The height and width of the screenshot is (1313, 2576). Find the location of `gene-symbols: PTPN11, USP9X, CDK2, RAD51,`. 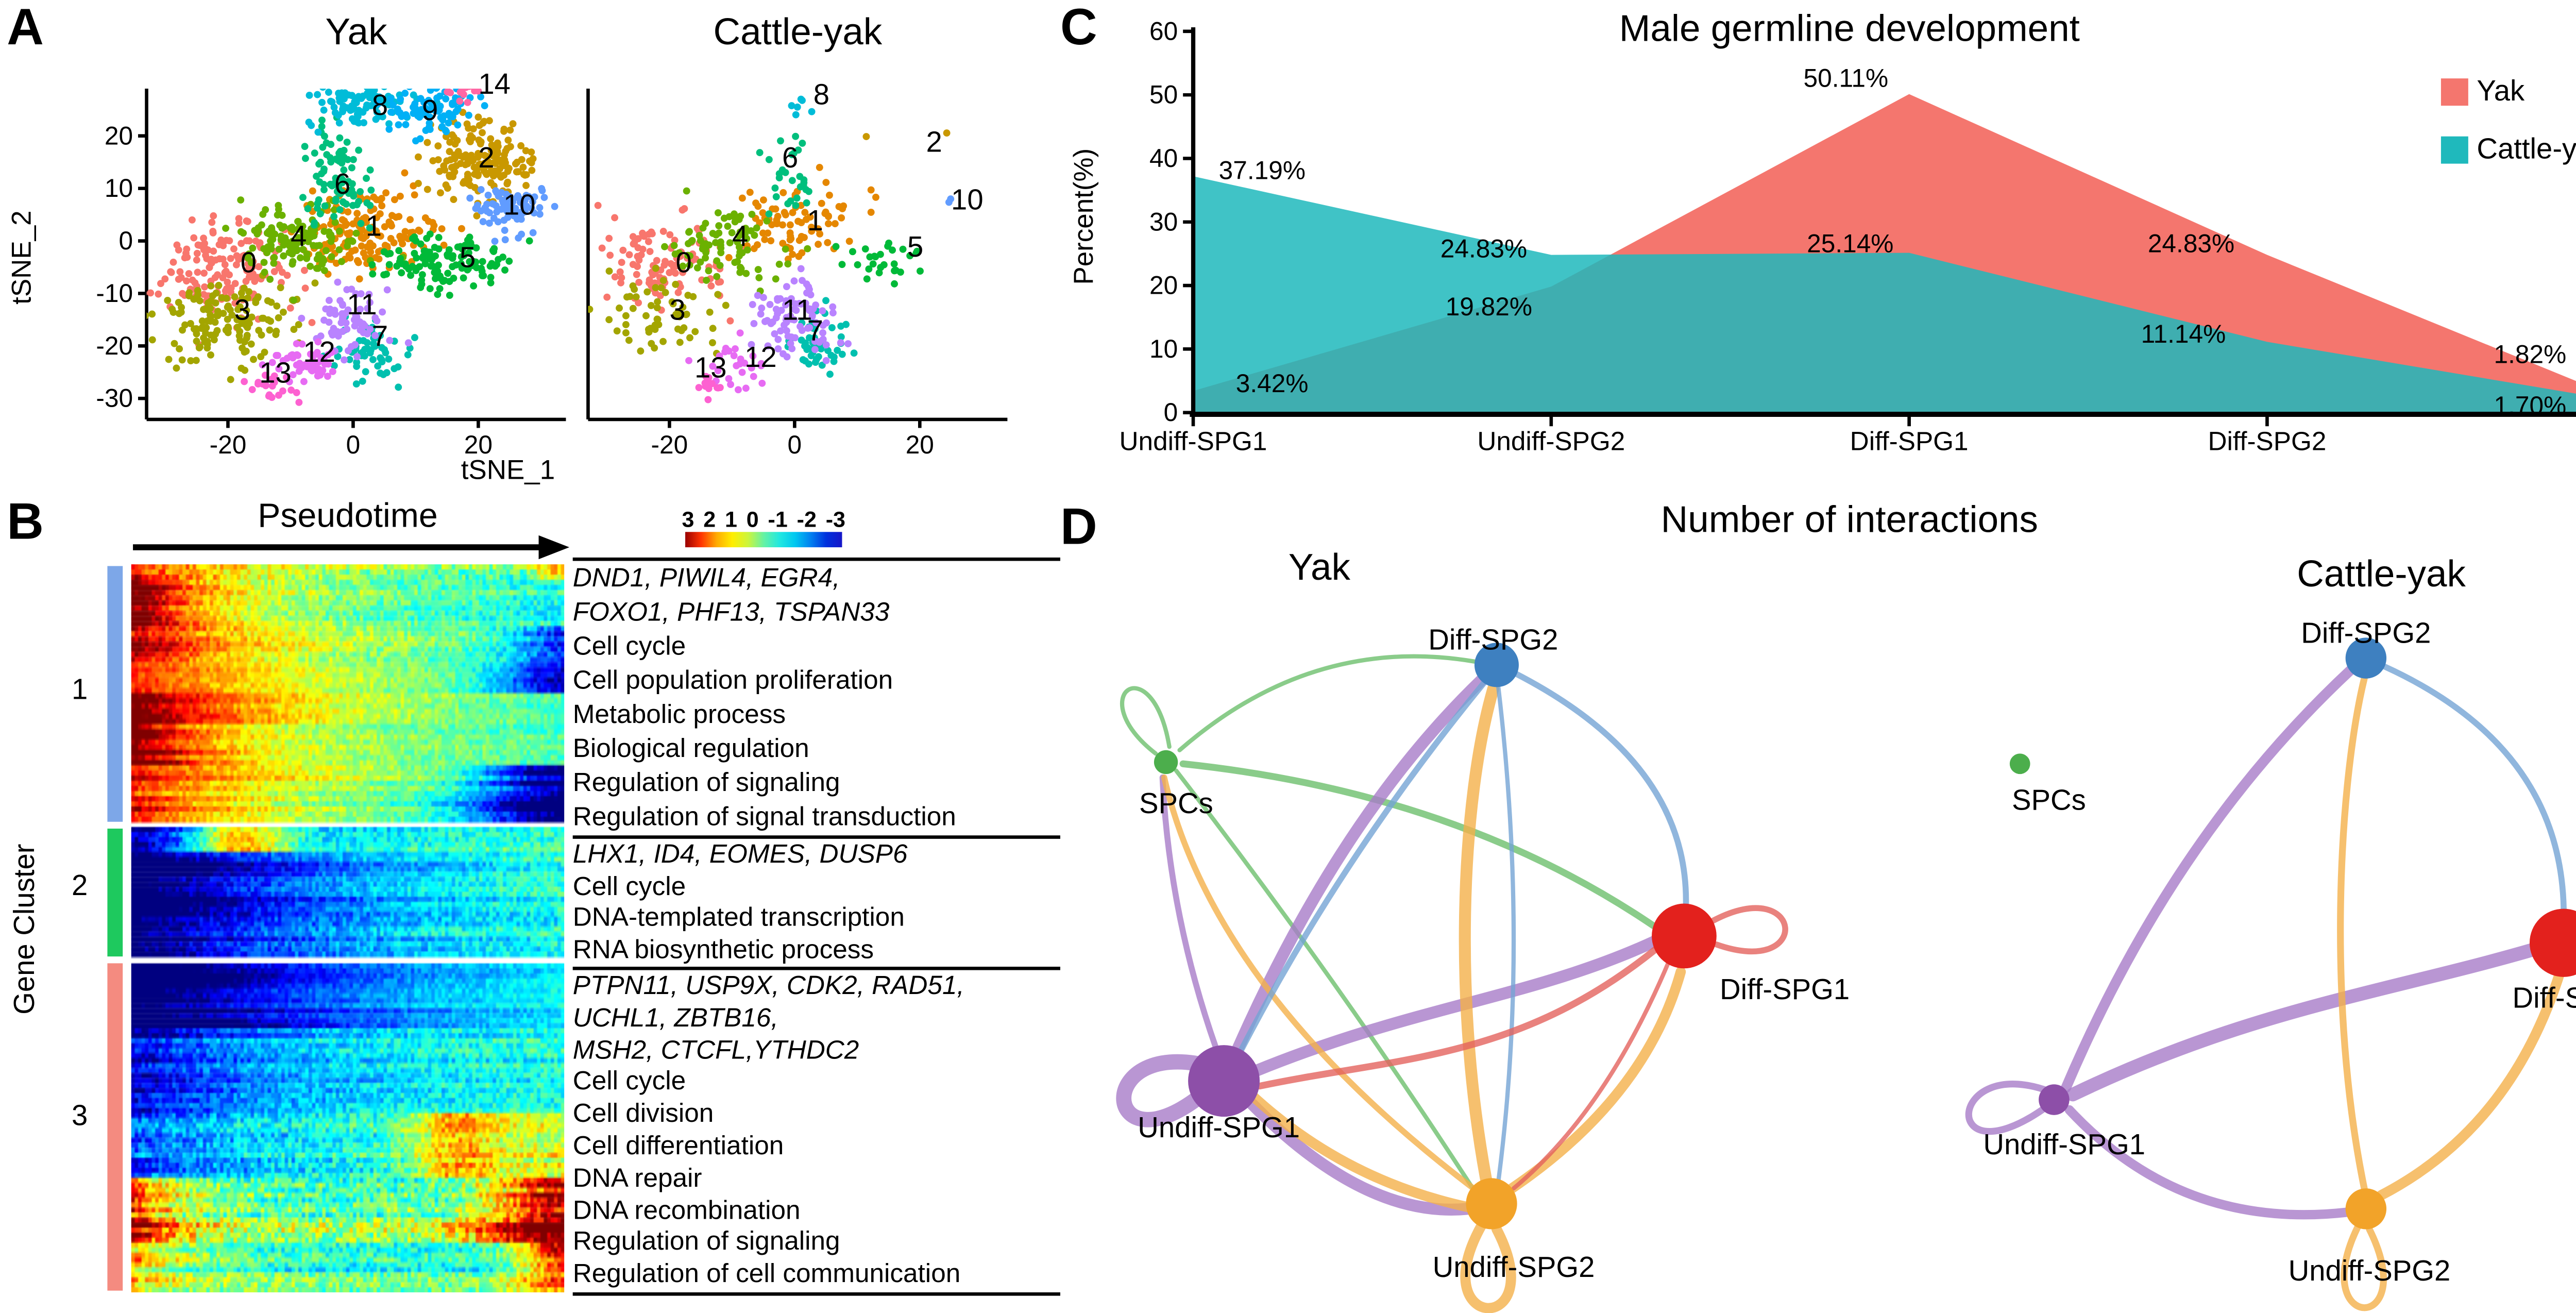

gene-symbols: PTPN11, USP9X, CDK2, RAD51, is located at coordinates (768, 986).